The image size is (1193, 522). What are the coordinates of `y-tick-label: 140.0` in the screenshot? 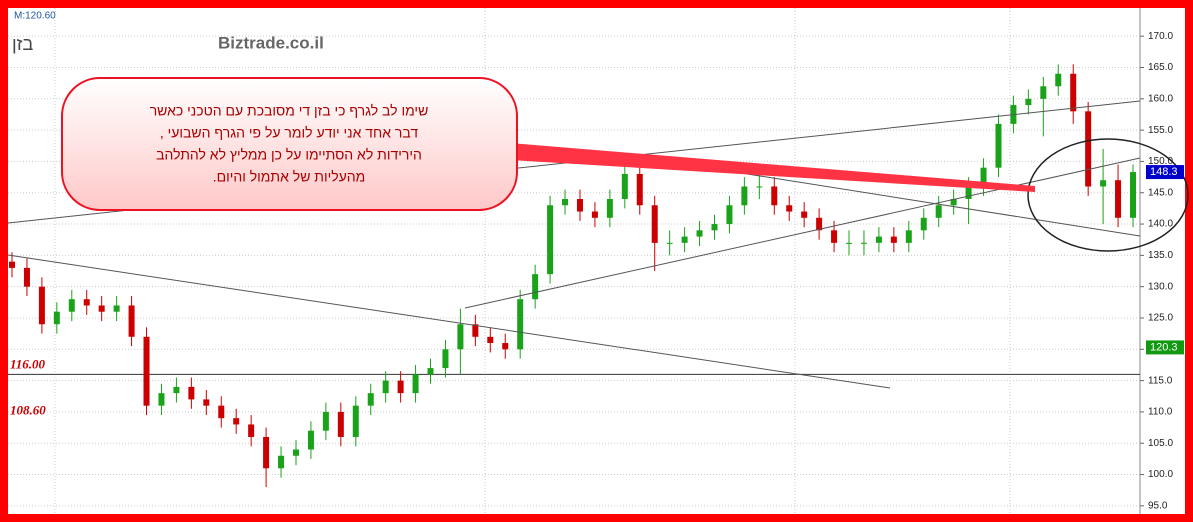 It's located at (1160, 224).